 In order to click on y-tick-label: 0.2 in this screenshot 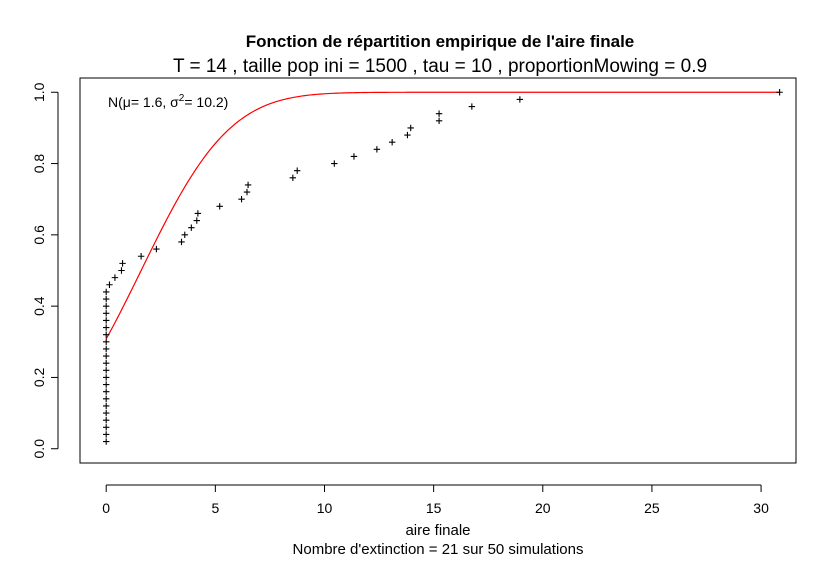, I will do `click(39, 378)`.